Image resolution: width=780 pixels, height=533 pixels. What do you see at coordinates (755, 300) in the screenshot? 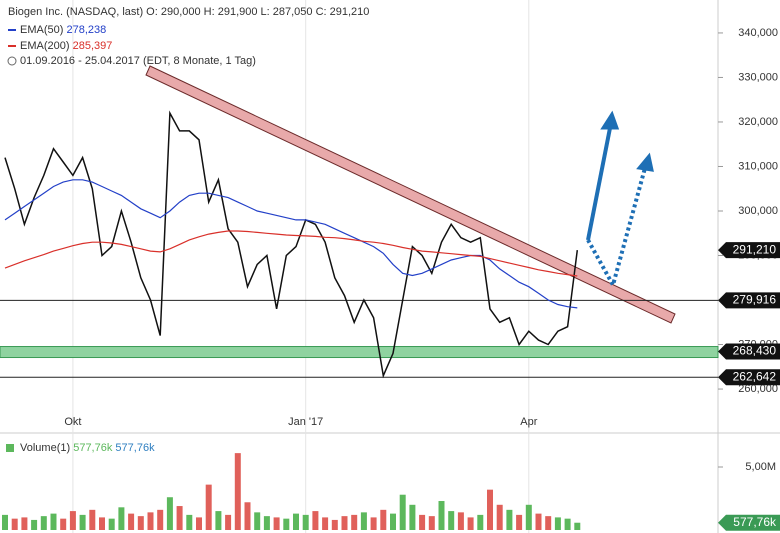
I see `price-tag-label: 279,916` at bounding box center [755, 300].